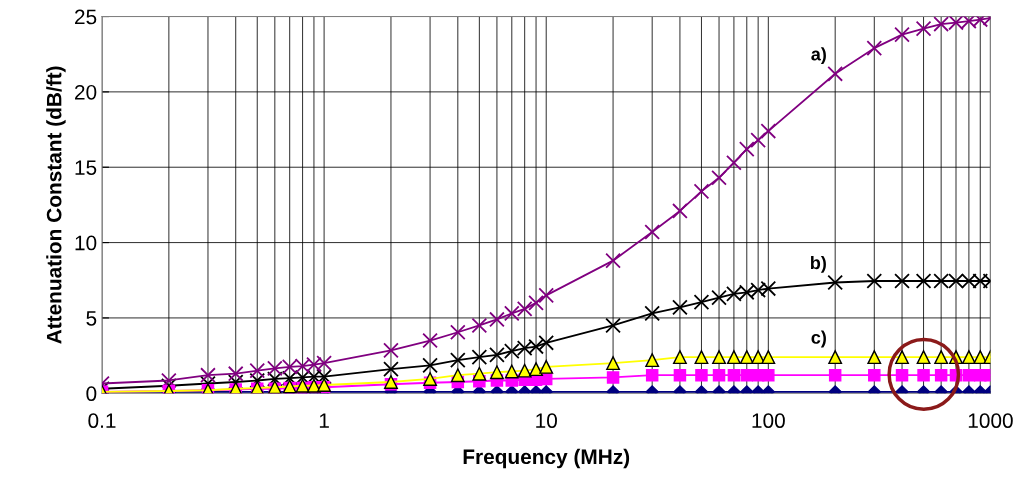 Image resolution: width=1020 pixels, height=501 pixels. I want to click on y-tick-label: 0, so click(91, 394).